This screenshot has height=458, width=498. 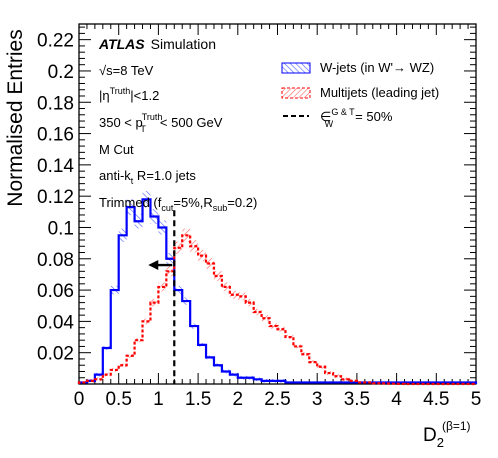 I want to click on pt-label-sup: Truth, so click(x=152, y=117).